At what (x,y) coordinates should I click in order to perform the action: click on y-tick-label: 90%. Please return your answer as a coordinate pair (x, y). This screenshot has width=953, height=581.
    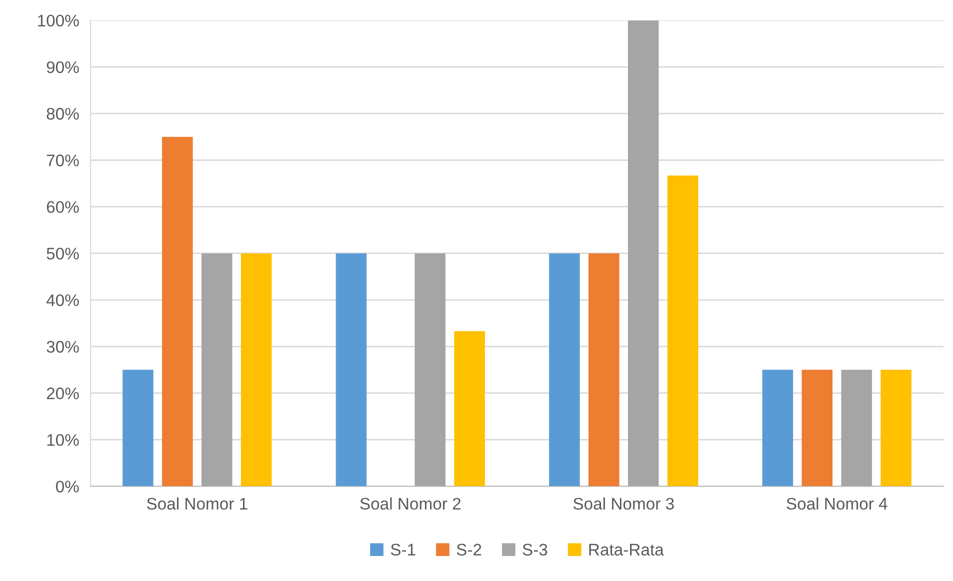
    Looking at the image, I should click on (62, 67).